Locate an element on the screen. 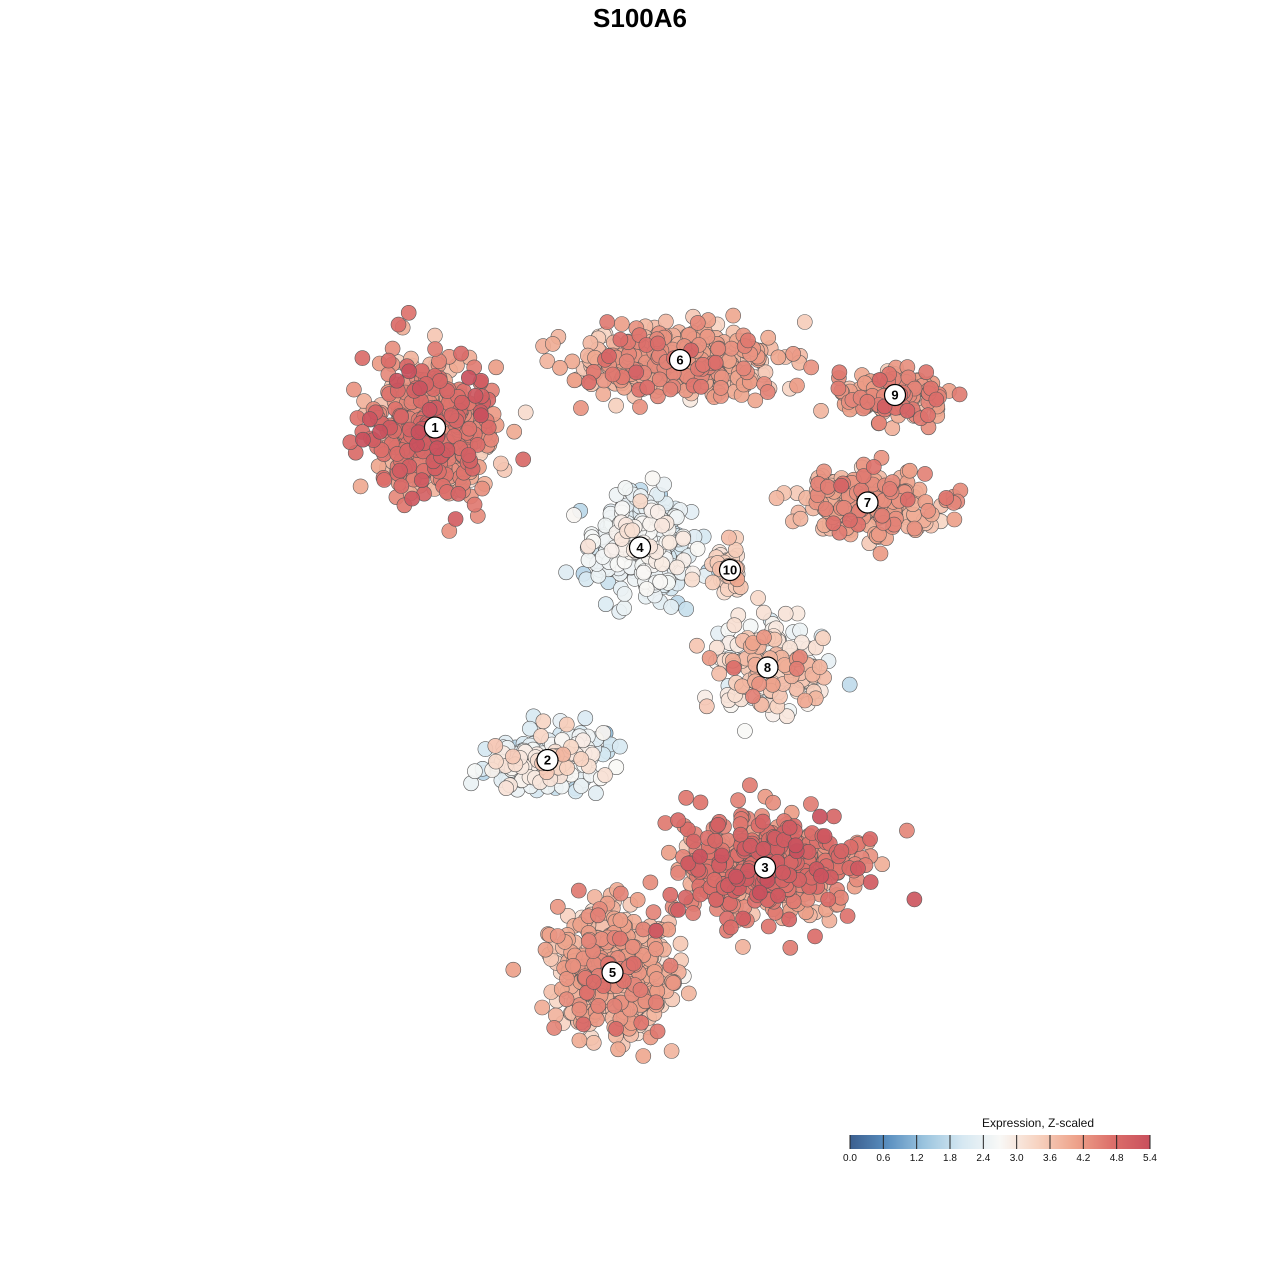 The width and height of the screenshot is (1280, 1280). cluster-label-7: 7 is located at coordinates (867, 502).